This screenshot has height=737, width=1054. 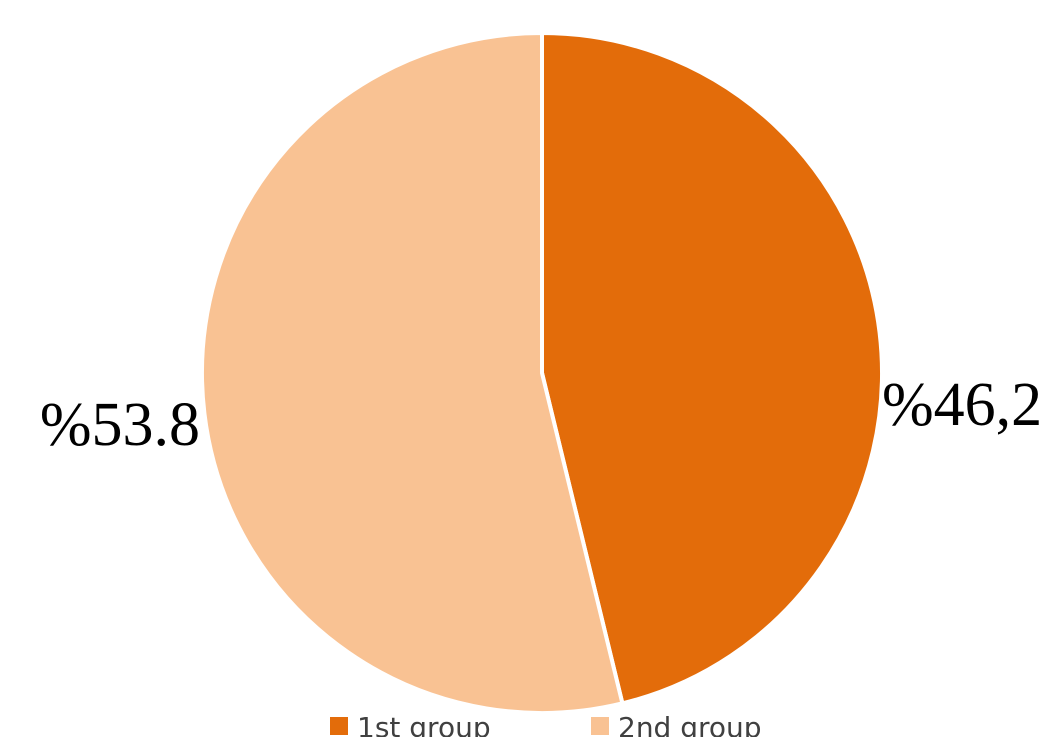 I want to click on legend-item-1st-group: 1st group, so click(x=410, y=724).